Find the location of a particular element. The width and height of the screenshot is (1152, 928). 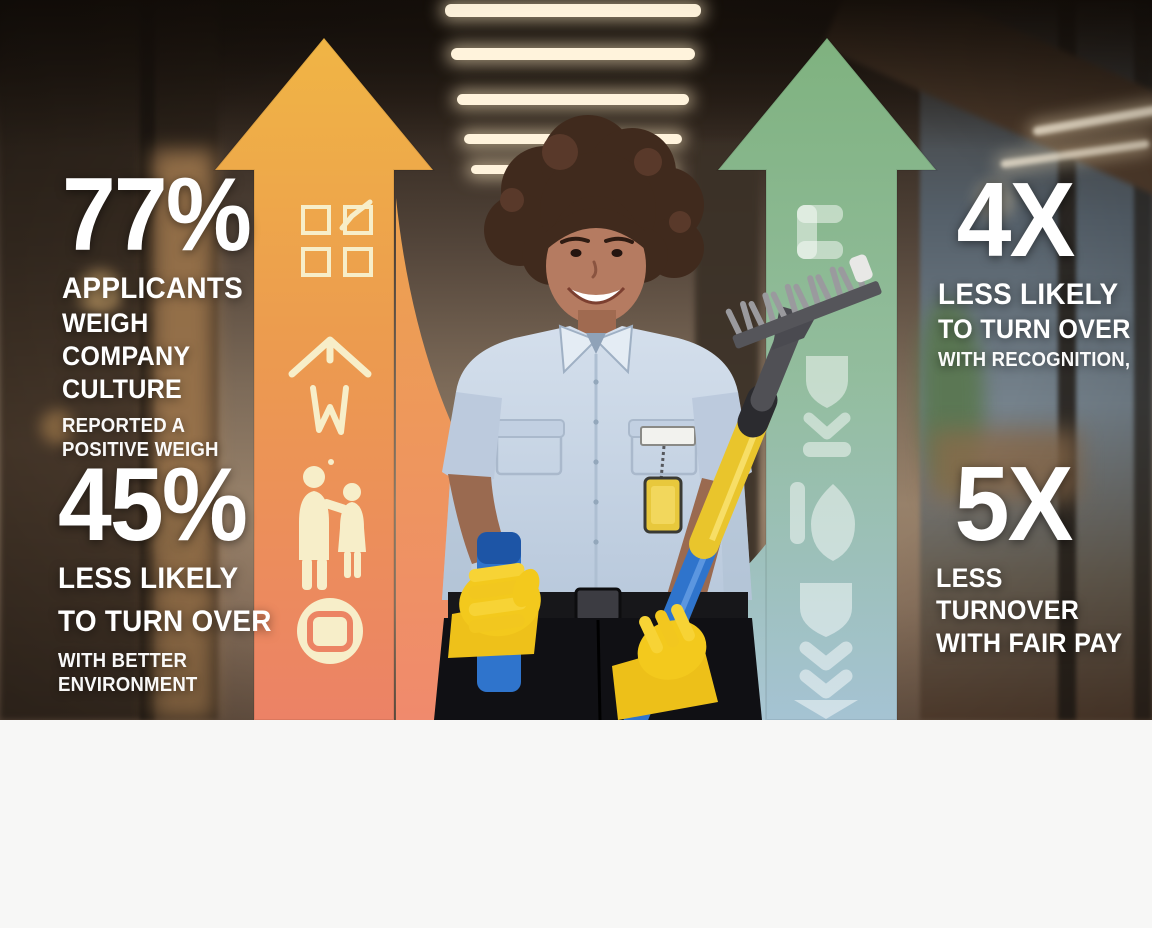

stat-value: 77% is located at coordinates (157, 215).